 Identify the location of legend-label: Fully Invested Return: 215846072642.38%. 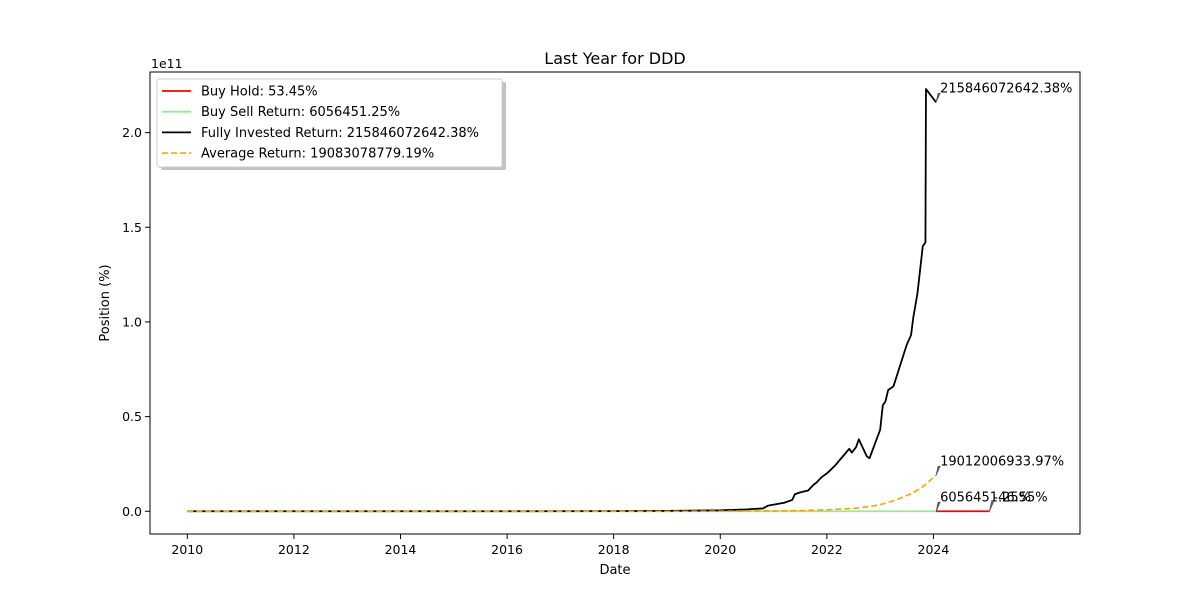
(340, 133).